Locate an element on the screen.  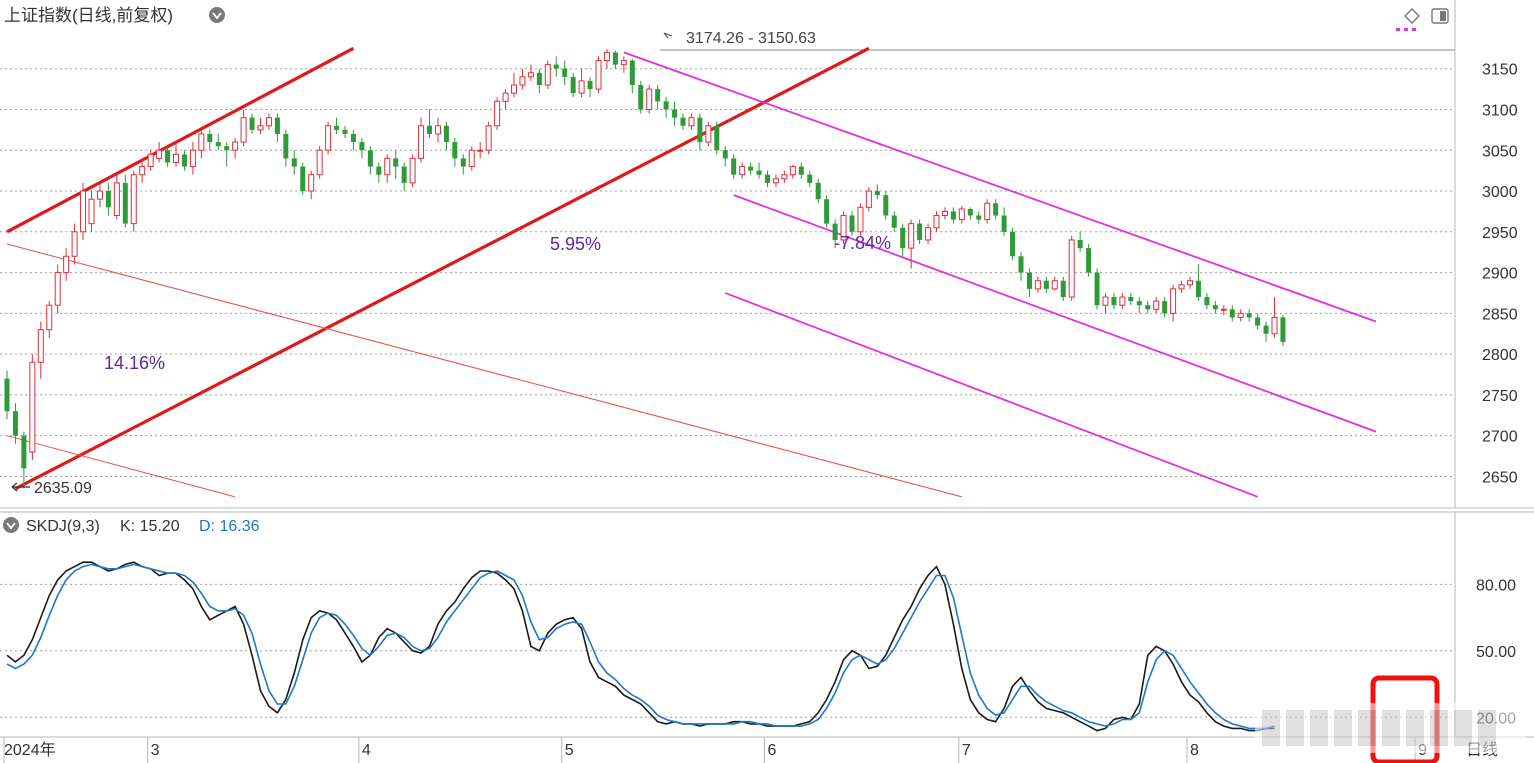
diamond-icon is located at coordinates (1412, 16).